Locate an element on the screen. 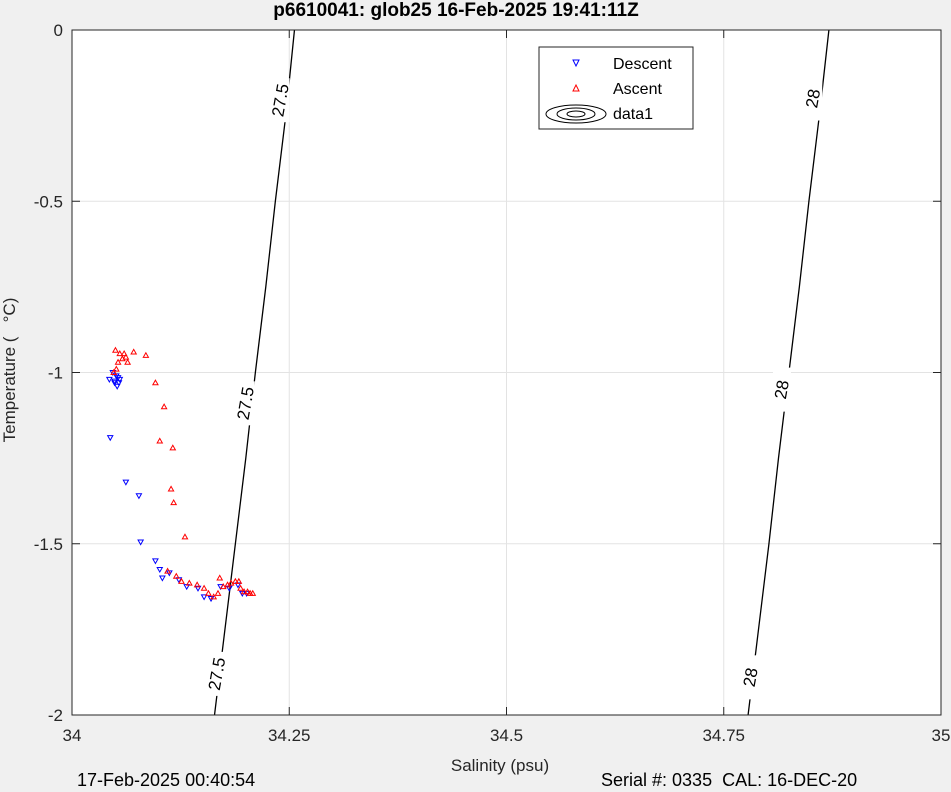  legend-descent-label: Descent is located at coordinates (642, 64).